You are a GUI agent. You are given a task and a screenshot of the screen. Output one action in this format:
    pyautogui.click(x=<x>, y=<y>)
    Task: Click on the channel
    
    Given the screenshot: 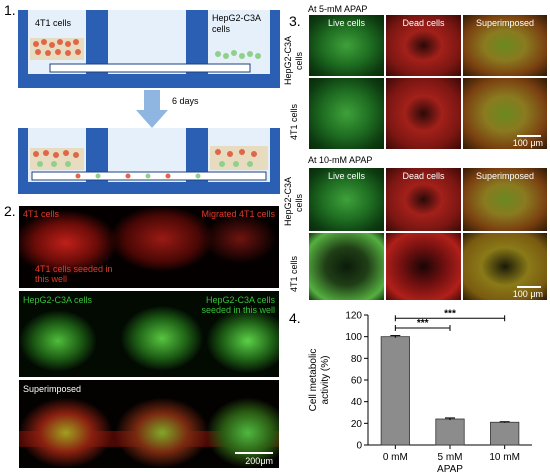 What is the action you would take?
    pyautogui.click(x=150, y=68)
    